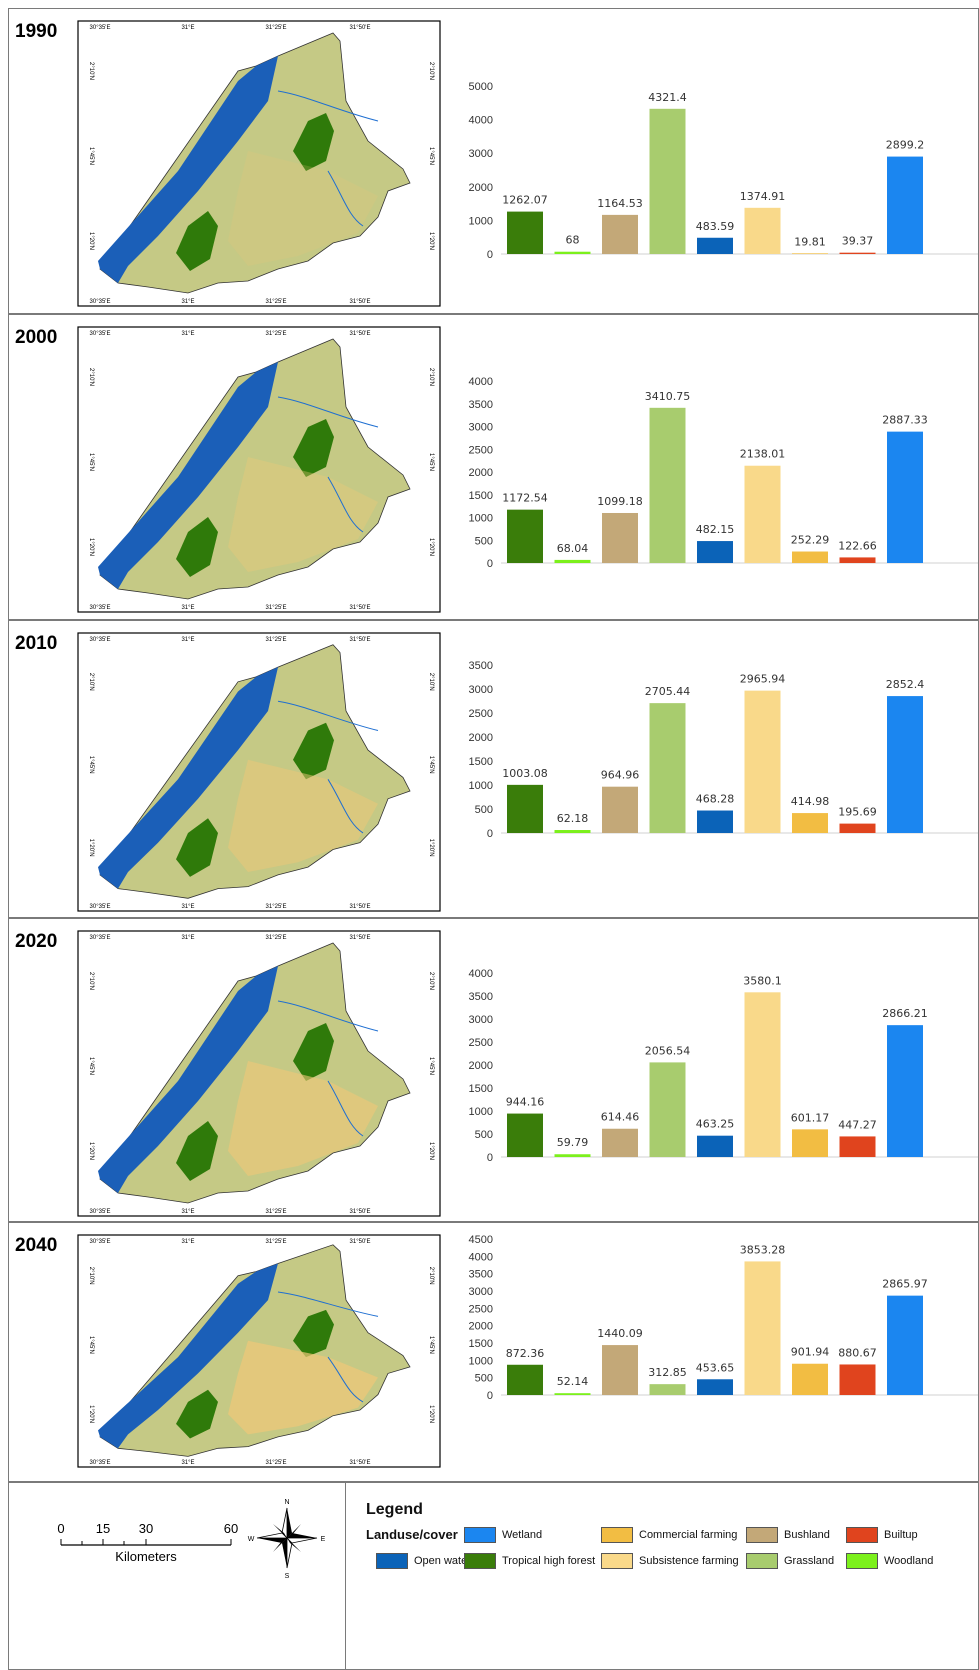 This screenshot has width=979, height=1670. Describe the element at coordinates (668, 1050) in the screenshot. I see `bar-value-label: 2056.54` at that location.